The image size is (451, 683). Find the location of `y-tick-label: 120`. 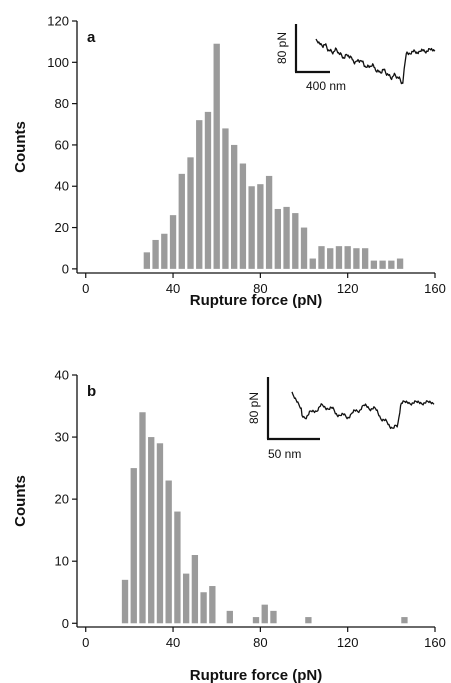

y-tick-label: 120 is located at coordinates (58, 21).